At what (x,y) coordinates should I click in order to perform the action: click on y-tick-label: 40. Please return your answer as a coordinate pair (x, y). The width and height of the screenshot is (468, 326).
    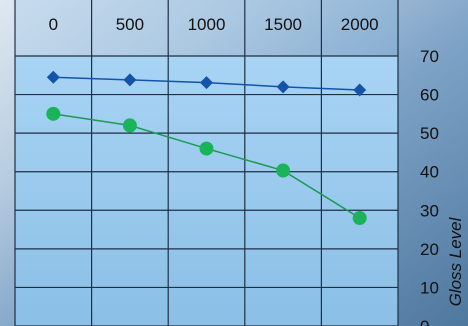
    Looking at the image, I should click on (429, 172).